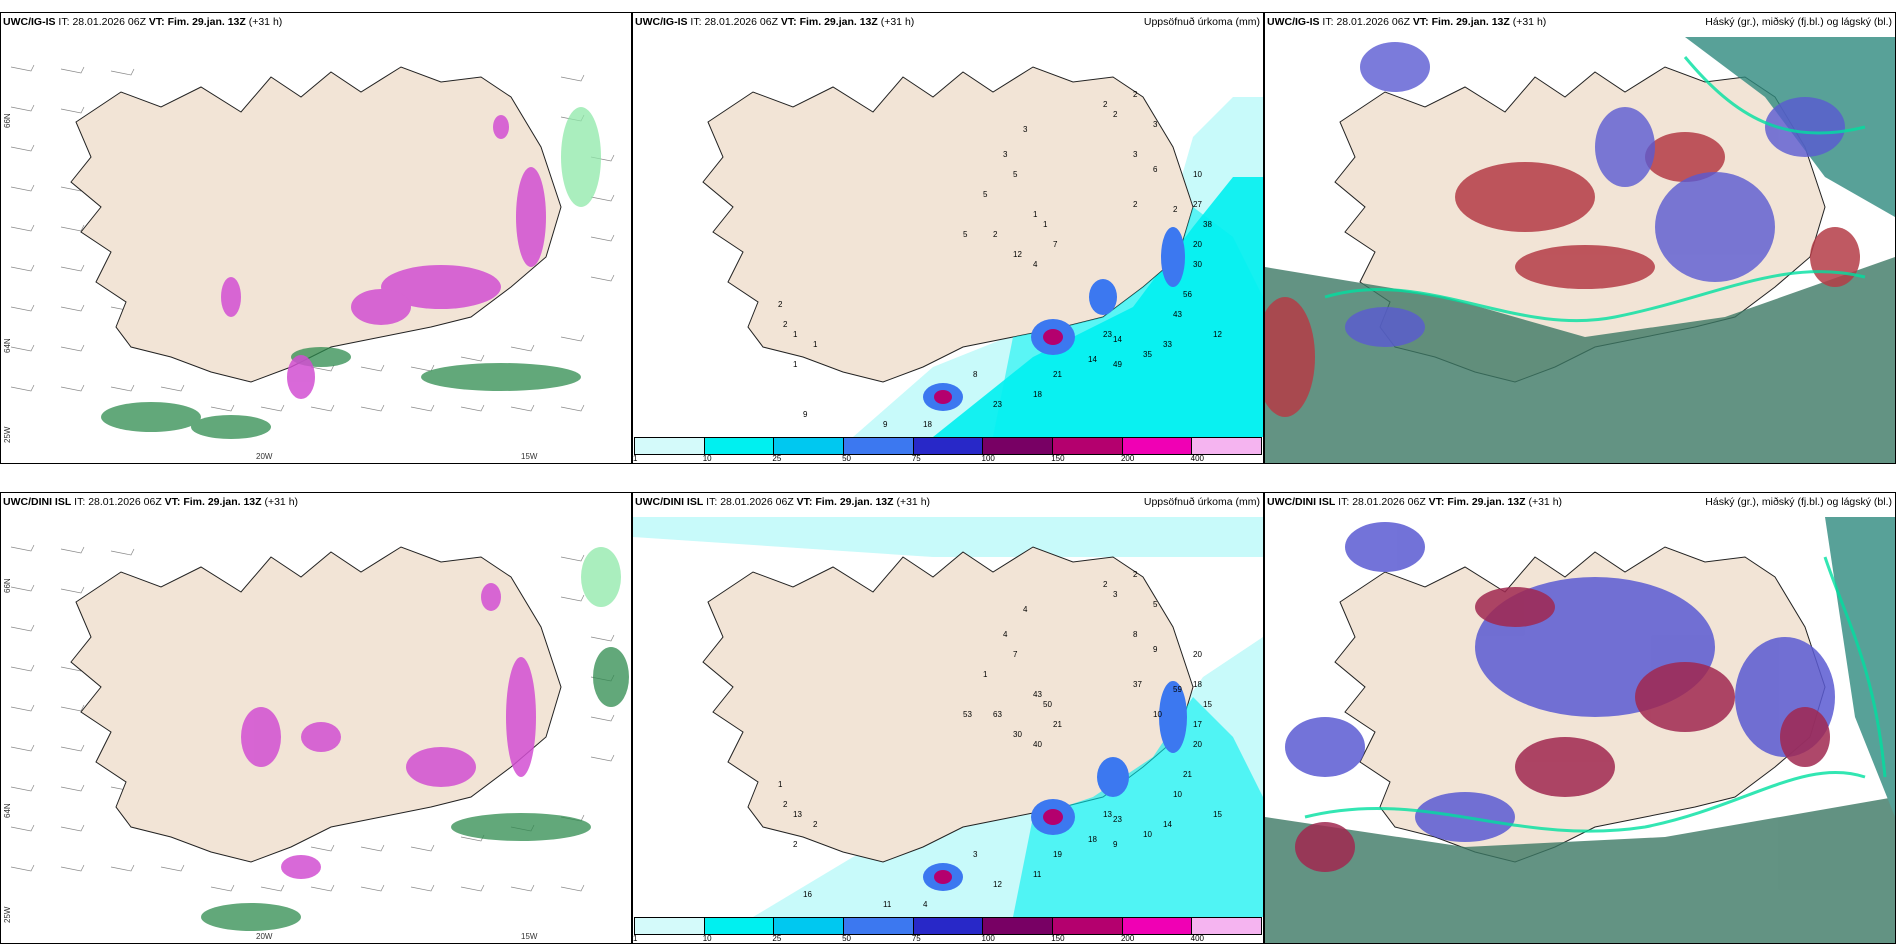 The width and height of the screenshot is (1900, 950). Describe the element at coordinates (707, 938) in the screenshot. I see `colorbar-tick: 10` at that location.